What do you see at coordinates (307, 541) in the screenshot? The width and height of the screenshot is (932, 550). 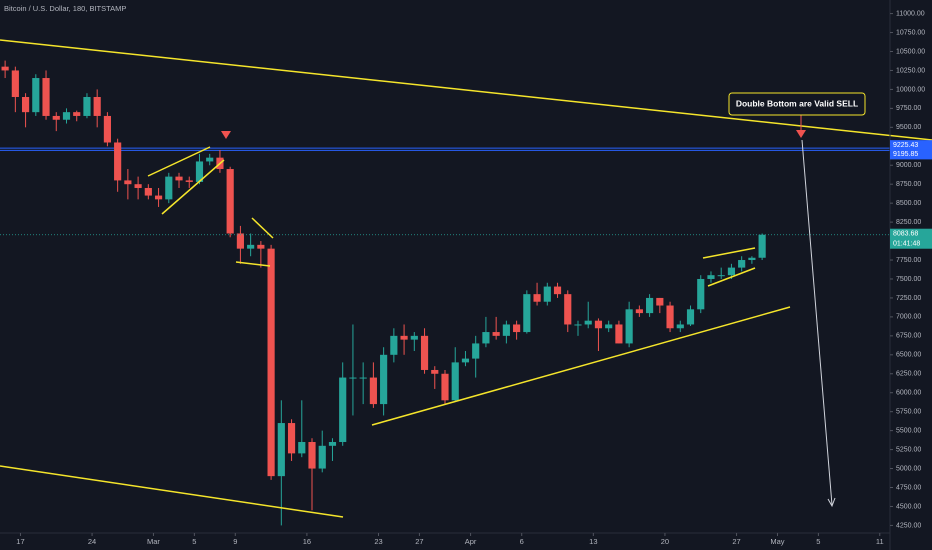 I see `x-tick-label: 16` at bounding box center [307, 541].